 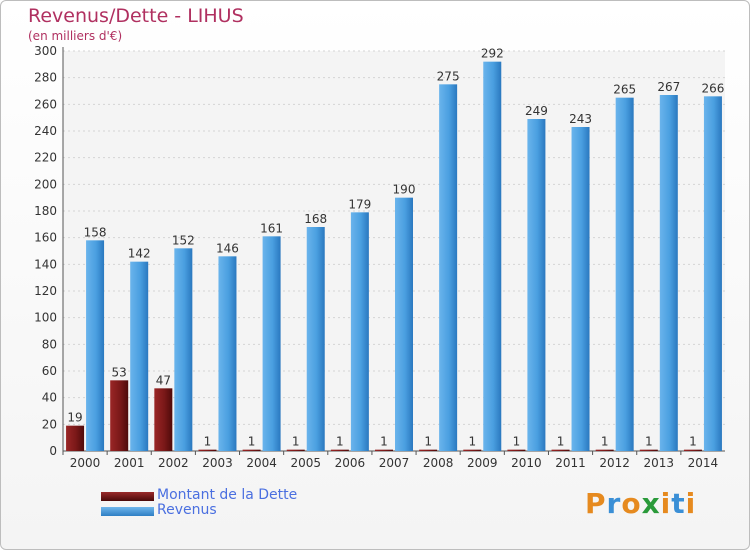 I want to click on x-tick-label: 2004, so click(x=261, y=463).